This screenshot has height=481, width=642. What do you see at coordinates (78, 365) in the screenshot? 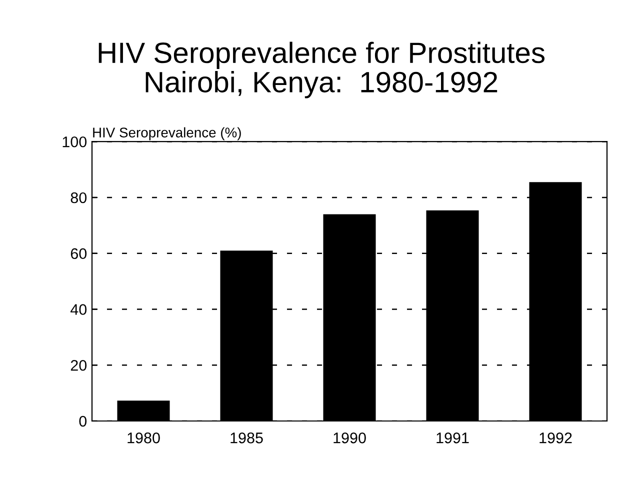
I see `y-tick-label: 20` at bounding box center [78, 365].